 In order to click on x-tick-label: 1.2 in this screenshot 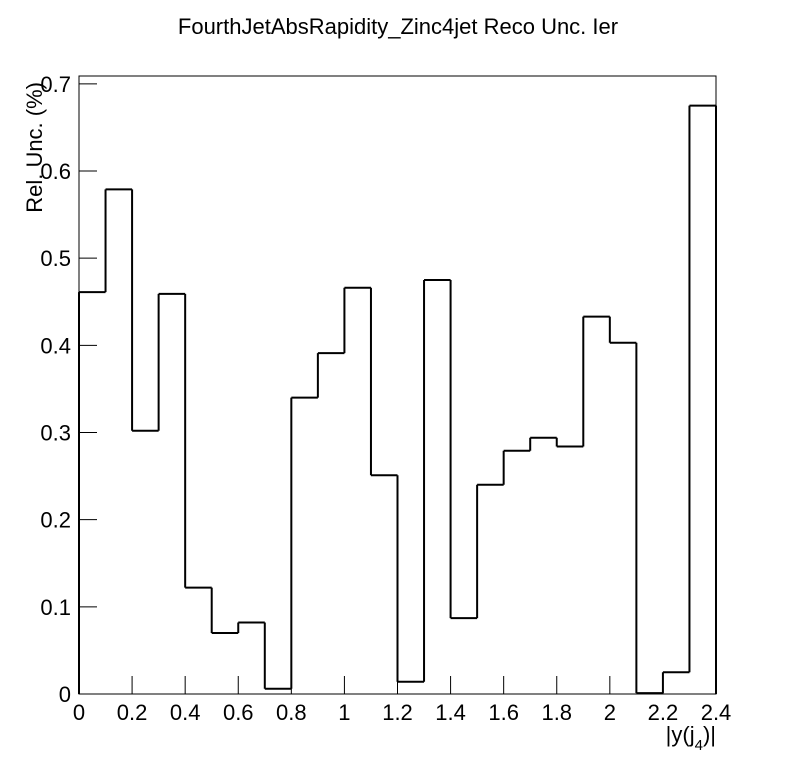, I will do `click(397, 712)`.